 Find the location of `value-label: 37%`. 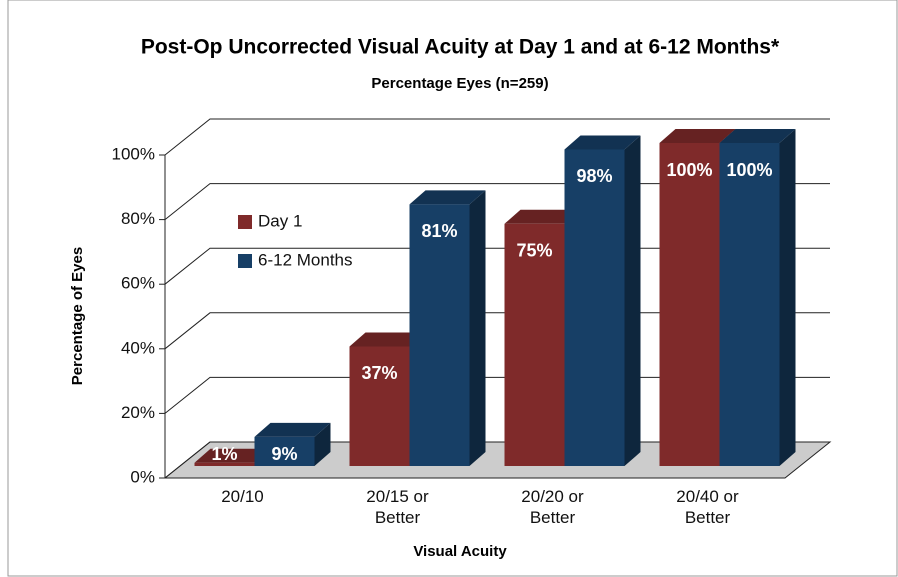

value-label: 37% is located at coordinates (379, 373).